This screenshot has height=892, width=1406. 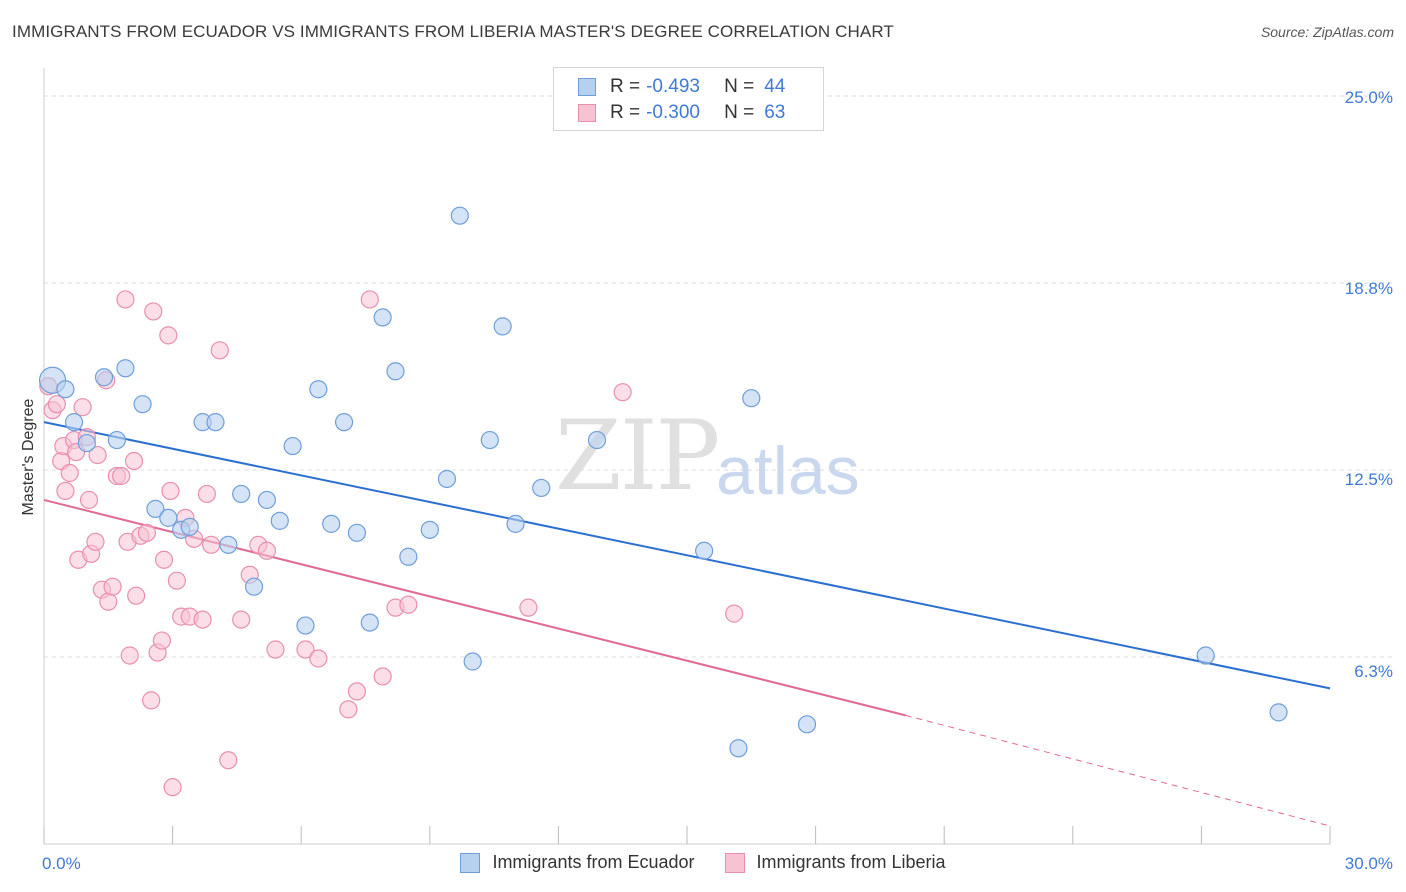 I want to click on liberia-legend-swatch, so click(x=734, y=862).